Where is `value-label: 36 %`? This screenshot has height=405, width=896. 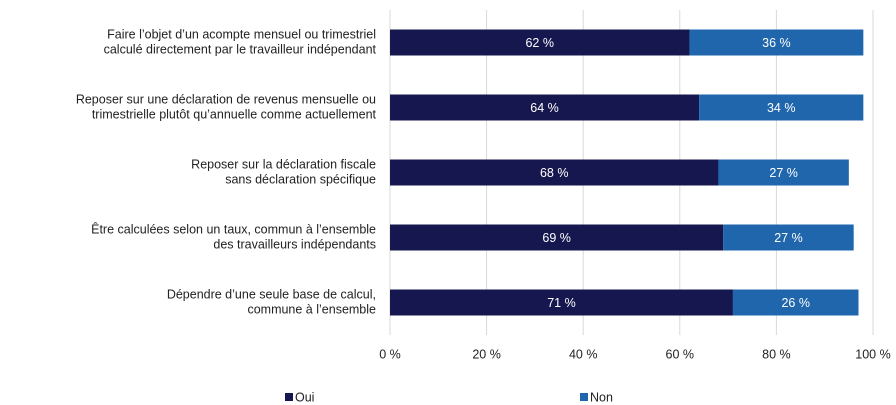
value-label: 36 % is located at coordinates (776, 43).